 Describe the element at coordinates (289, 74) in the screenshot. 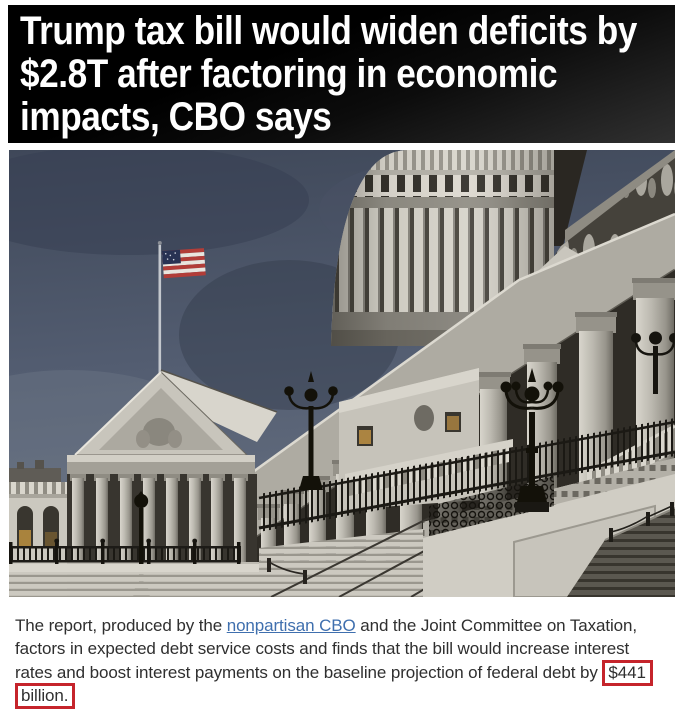

I see `headline-line: $2.8T after factoring in economic` at that location.